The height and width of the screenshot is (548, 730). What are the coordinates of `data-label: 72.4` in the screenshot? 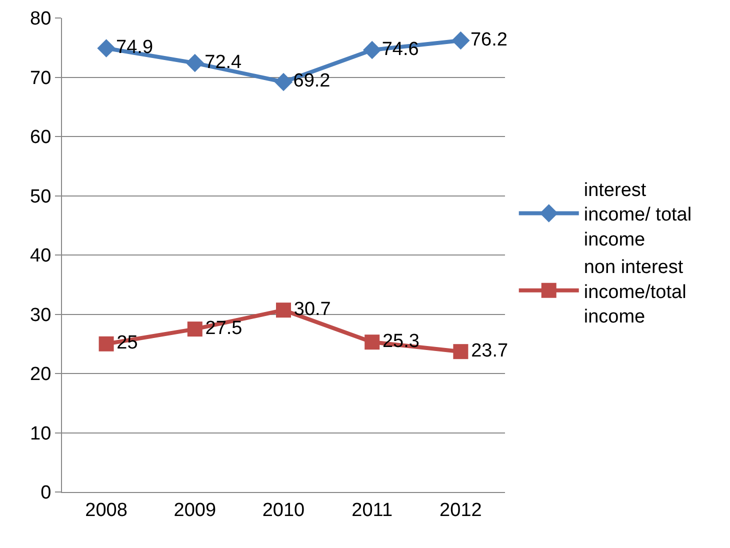 It's located at (223, 62).